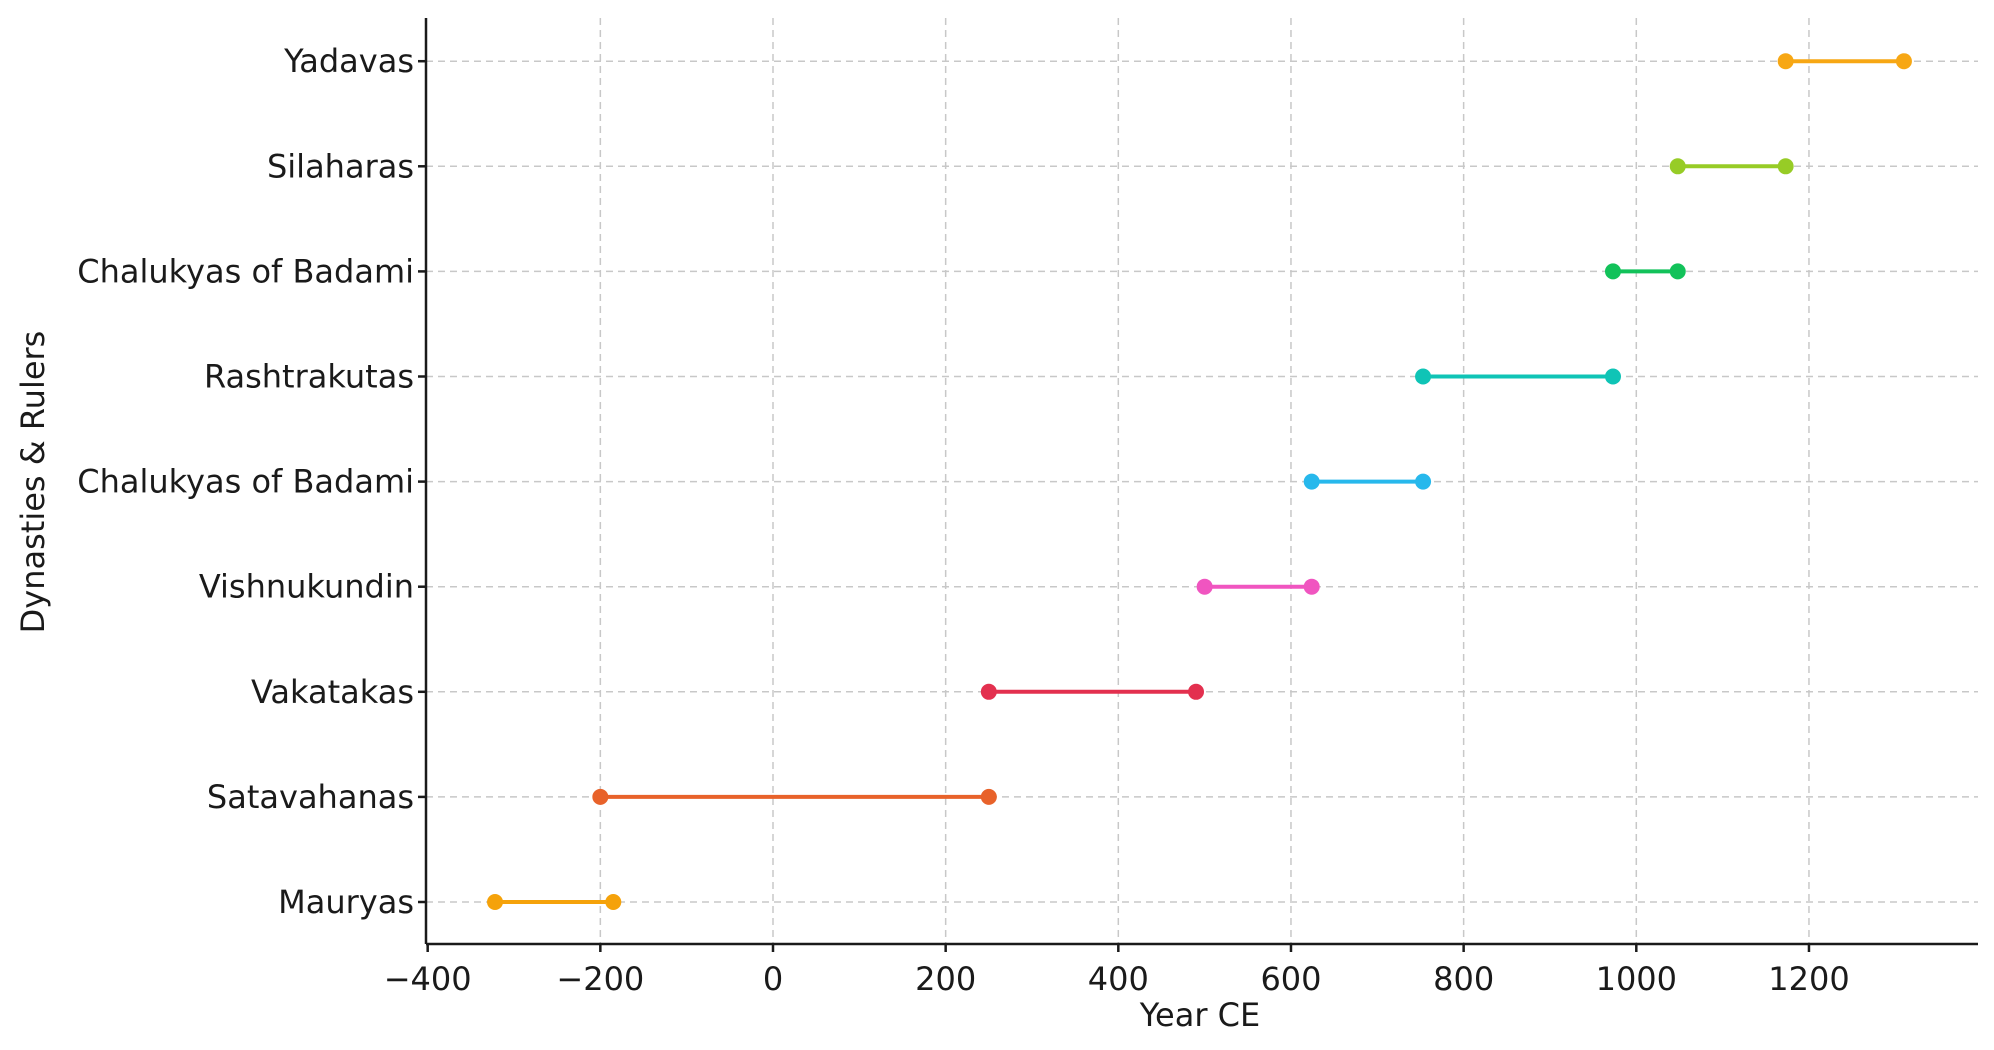  Describe the element at coordinates (945, 979) in the screenshot. I see `x-tick-label: 200` at that location.